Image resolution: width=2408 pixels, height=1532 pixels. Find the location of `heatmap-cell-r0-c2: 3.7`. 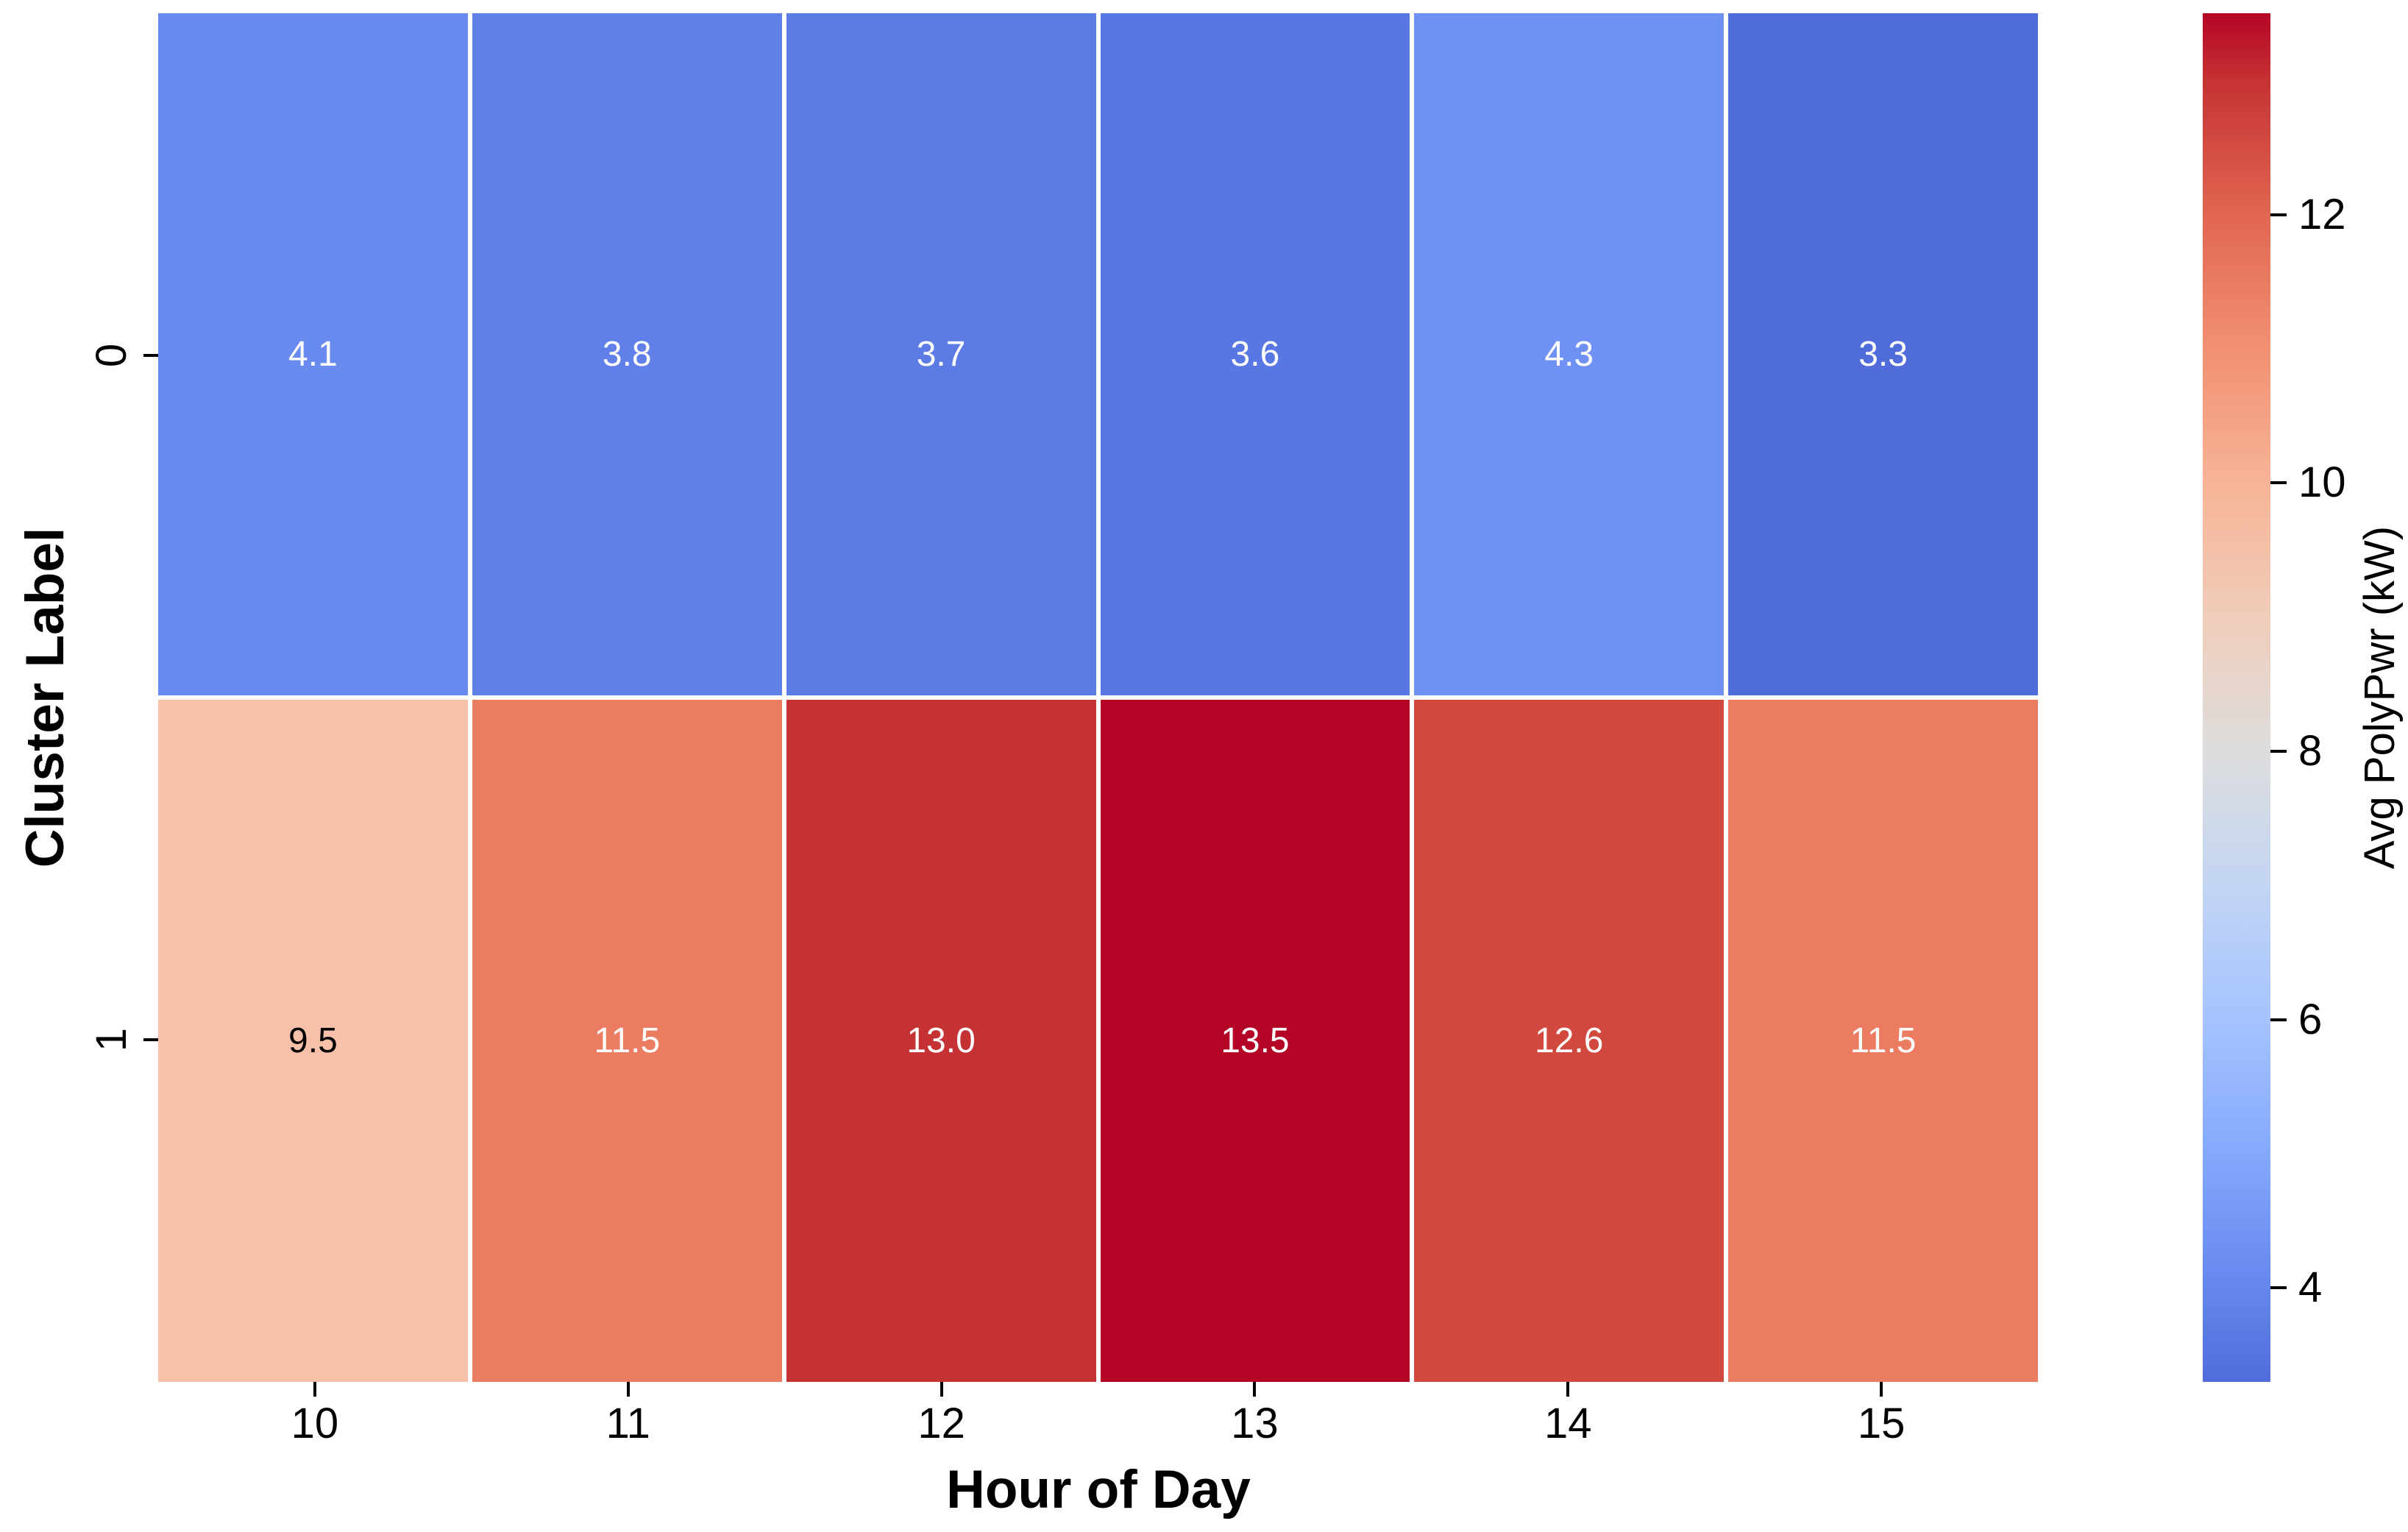

heatmap-cell-r0-c2: 3.7 is located at coordinates (941, 354).